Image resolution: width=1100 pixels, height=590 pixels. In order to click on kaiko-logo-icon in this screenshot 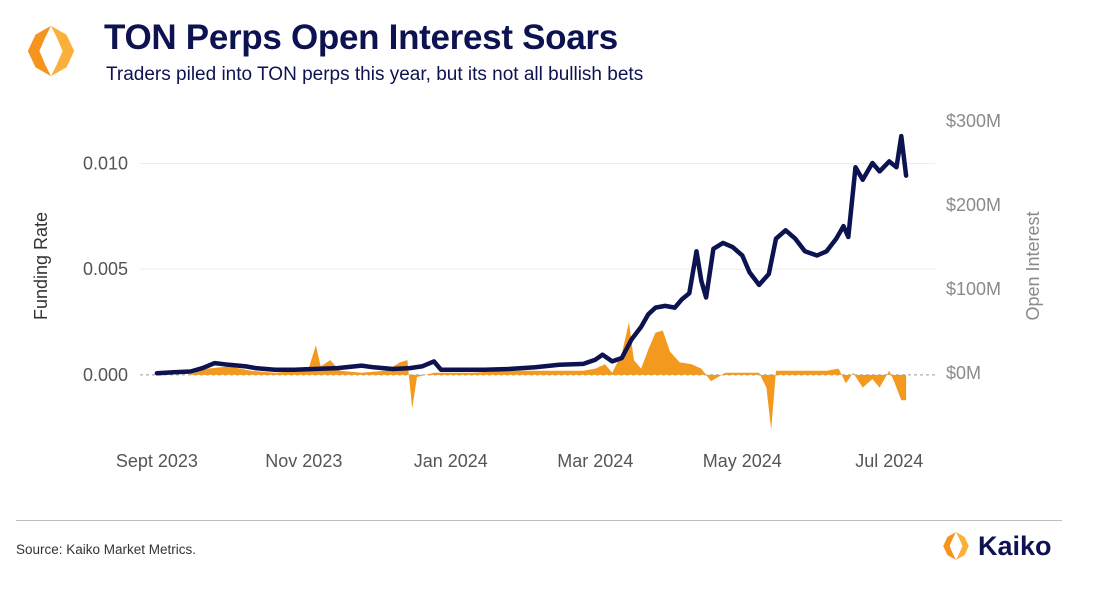, I will do `click(51, 51)`.